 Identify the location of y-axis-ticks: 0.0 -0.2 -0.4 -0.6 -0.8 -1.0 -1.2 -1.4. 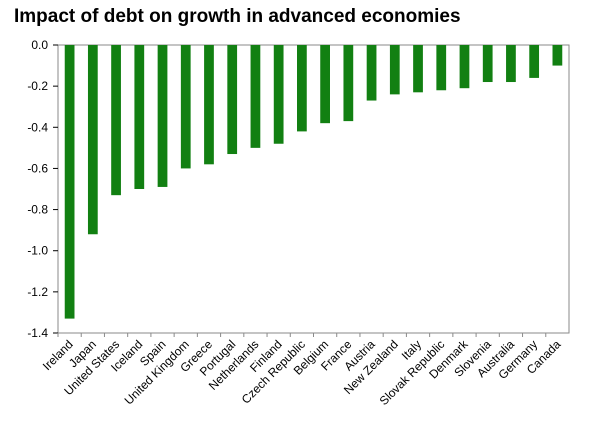
(42, 189).